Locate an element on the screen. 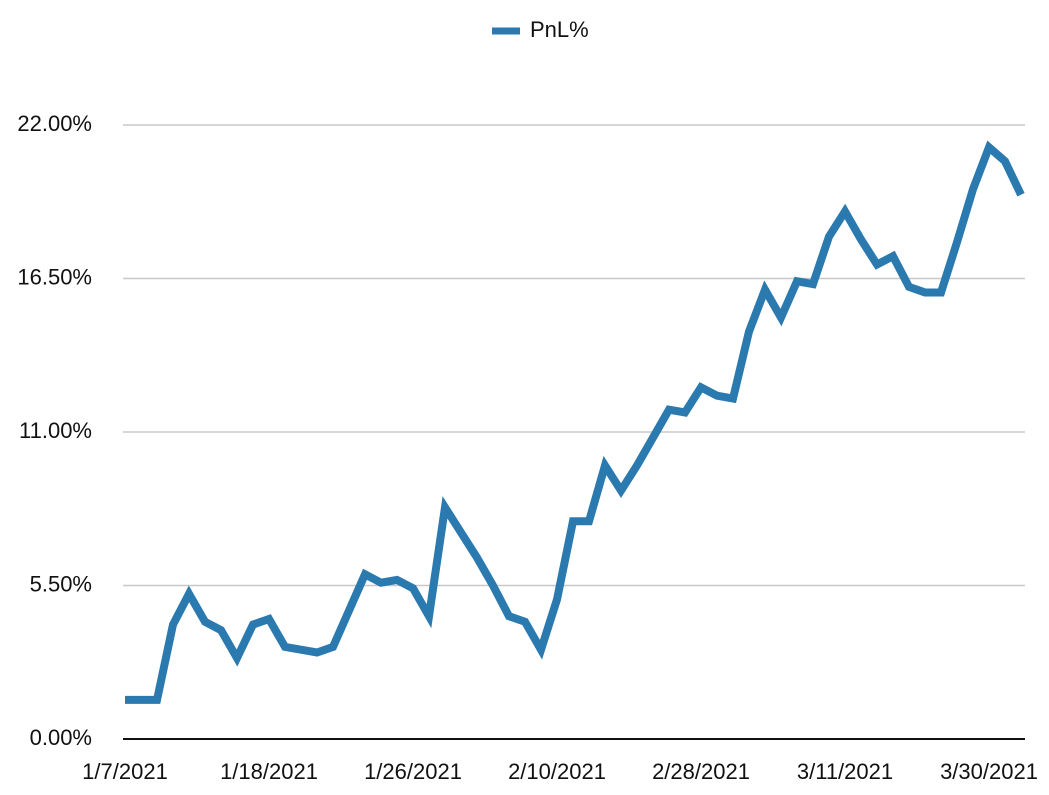  y-tick-label: 5.50% is located at coordinates (61, 583).